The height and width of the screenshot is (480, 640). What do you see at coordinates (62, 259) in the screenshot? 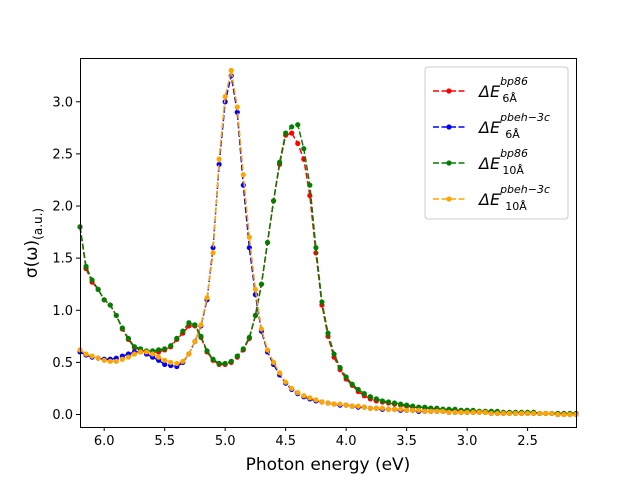
I see `y-tick-label: 1.5` at bounding box center [62, 259].